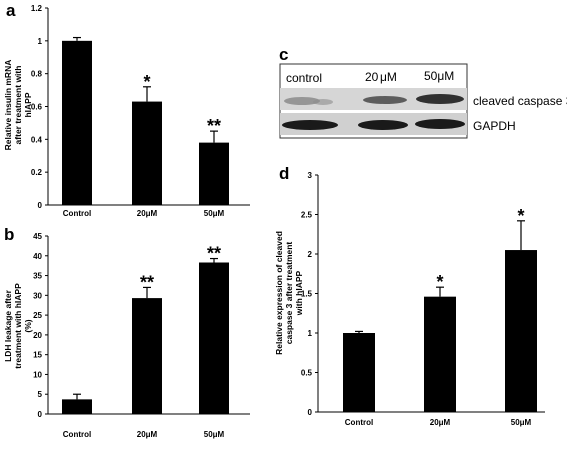  I want to click on y-axis-title-line: after treatment with, so click(18, 105).